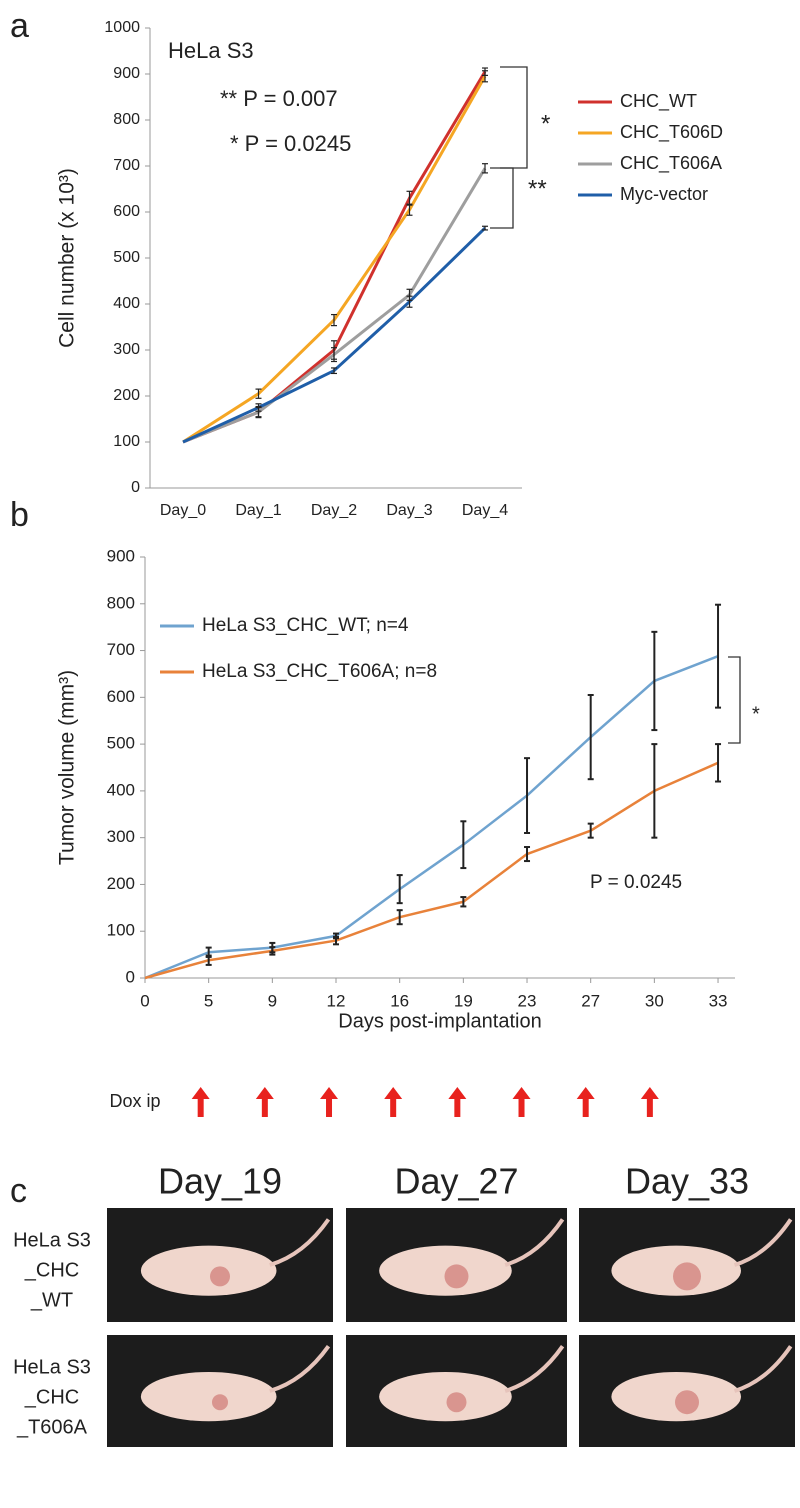 The height and width of the screenshot is (1508, 800). Describe the element at coordinates (18, 1191) in the screenshot. I see `panel-label: c` at that location.